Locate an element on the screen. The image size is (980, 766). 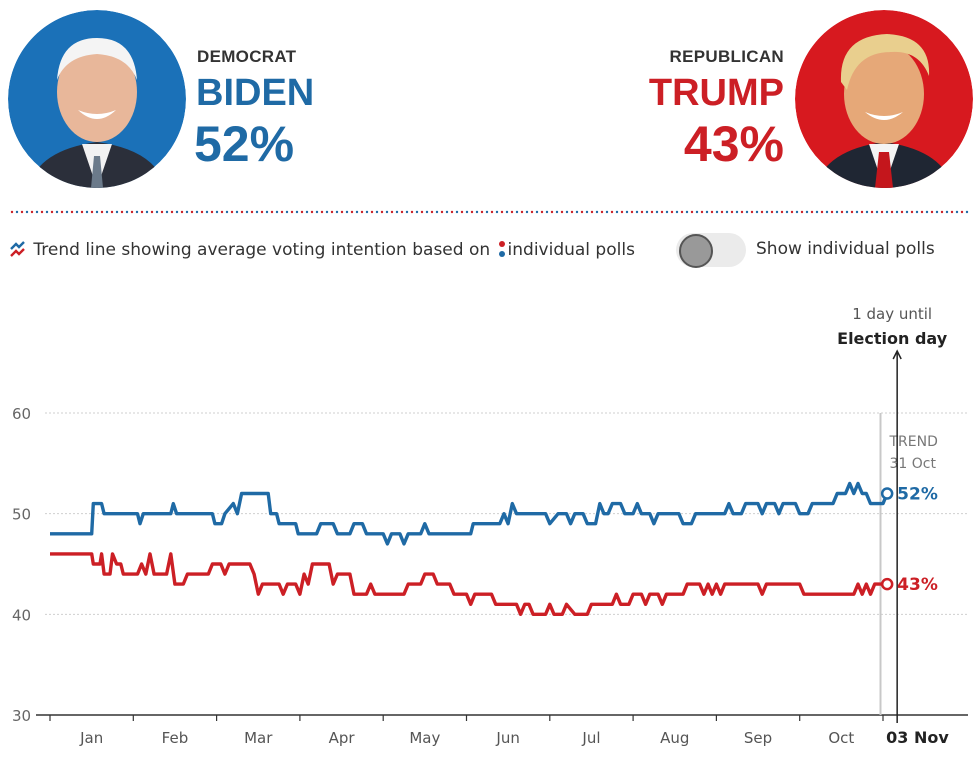
y-axis-ticks: 30 40 50 60 is located at coordinates (21, 565).